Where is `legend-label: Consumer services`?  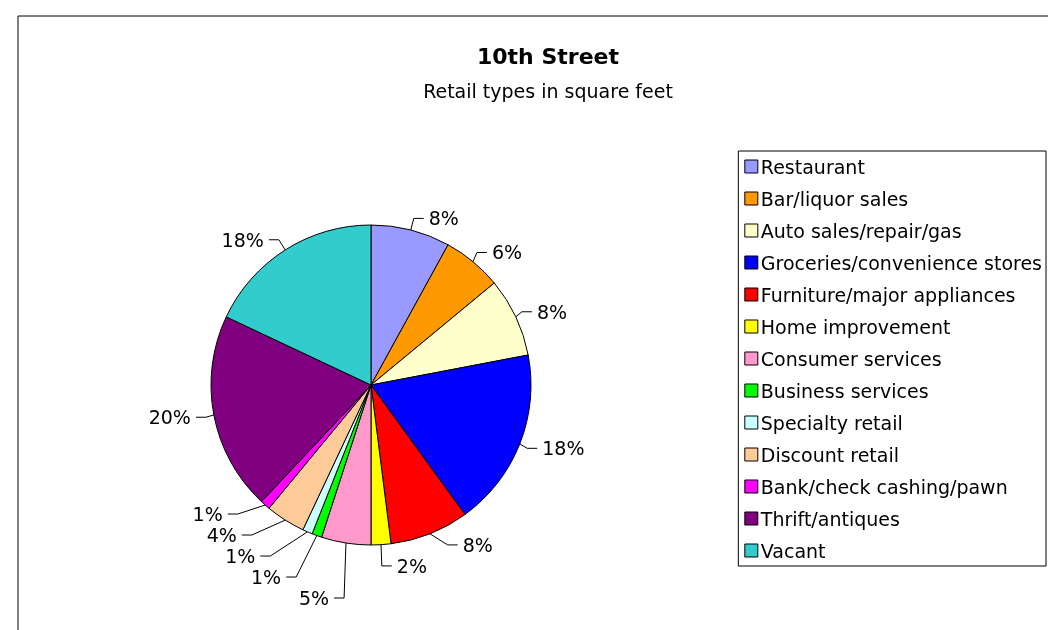
legend-label: Consumer services is located at coordinates (851, 358).